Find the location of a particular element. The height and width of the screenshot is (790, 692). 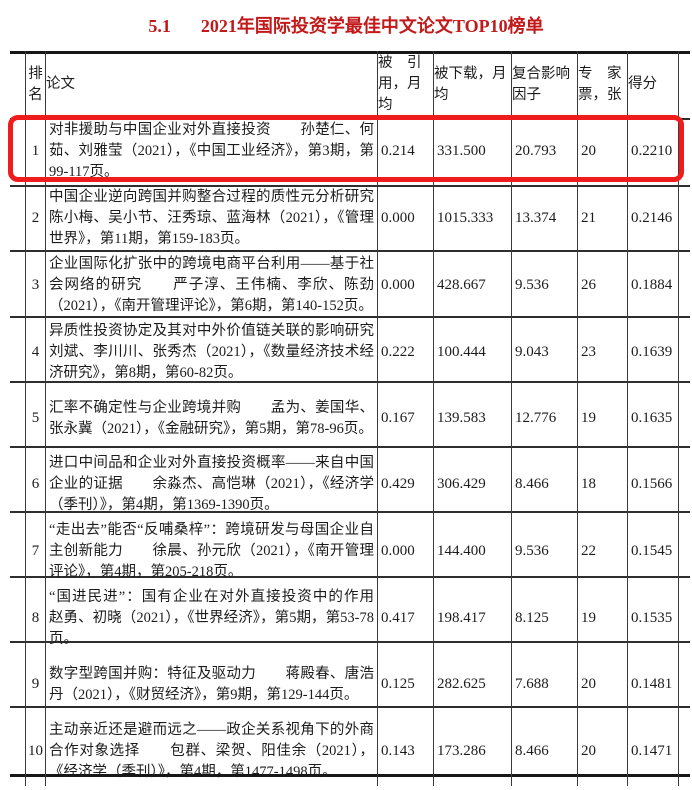

section-title-text: 2021年国际投资学最佳中文论文TOP10榜单 is located at coordinates (372, 26).